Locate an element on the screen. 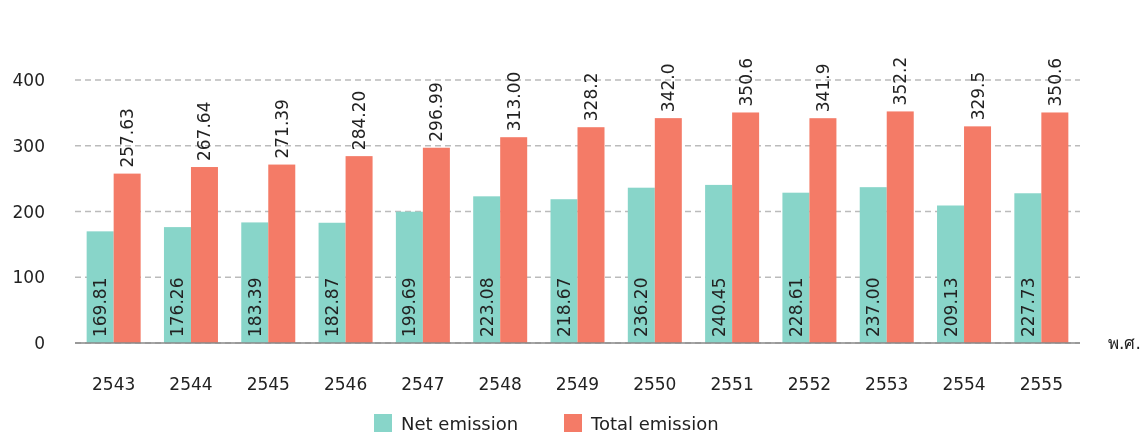 The height and width of the screenshot is (444, 1148). x-tick-label: 2555 is located at coordinates (1041, 384).